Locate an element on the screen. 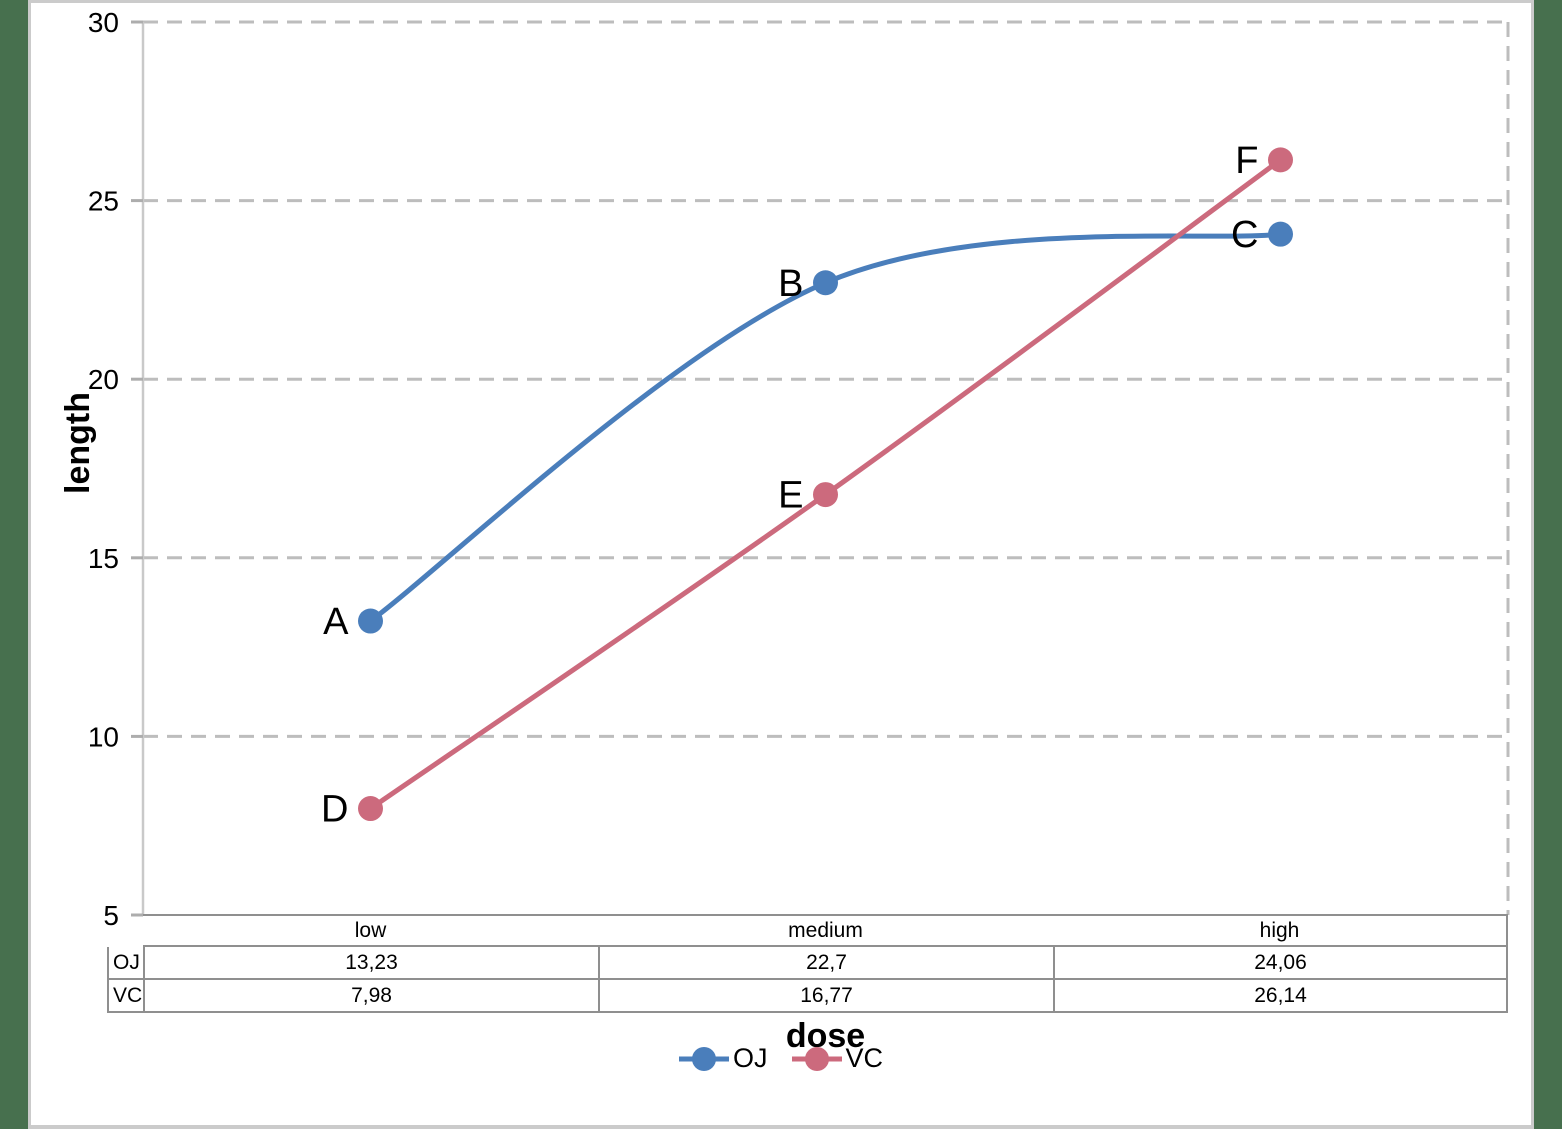 This screenshot has height=1129, width=1562. y-axis-title: length is located at coordinates (78, 443).